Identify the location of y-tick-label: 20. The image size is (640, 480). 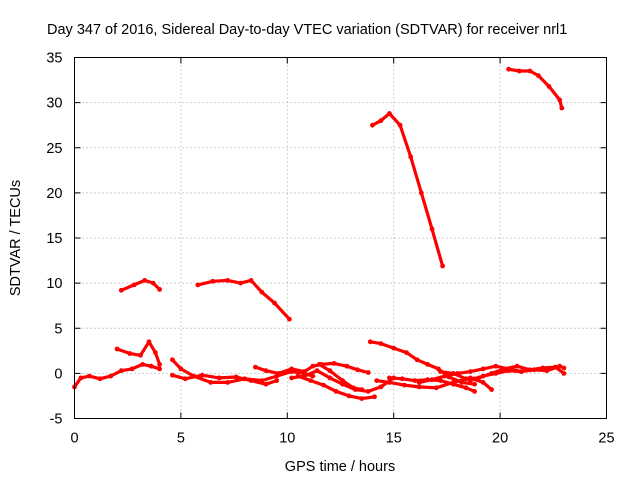
(54, 194).